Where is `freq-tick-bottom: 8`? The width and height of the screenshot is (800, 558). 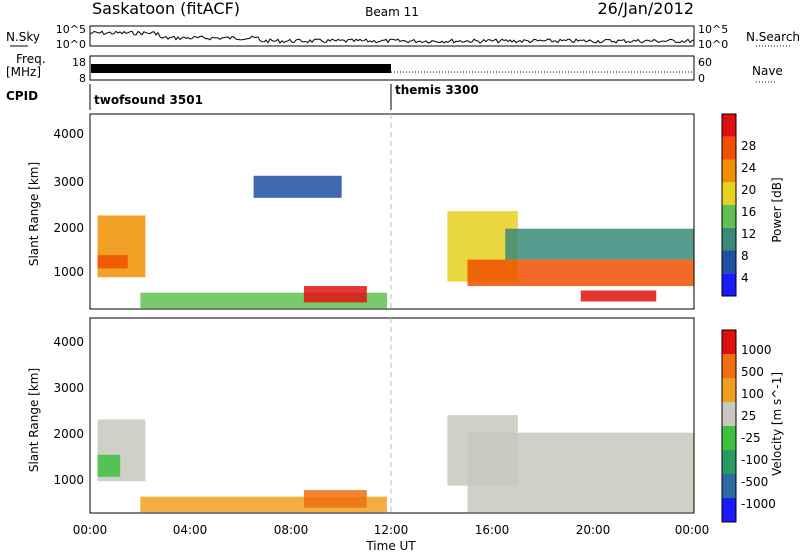
freq-tick-bottom: 8 is located at coordinates (82, 78).